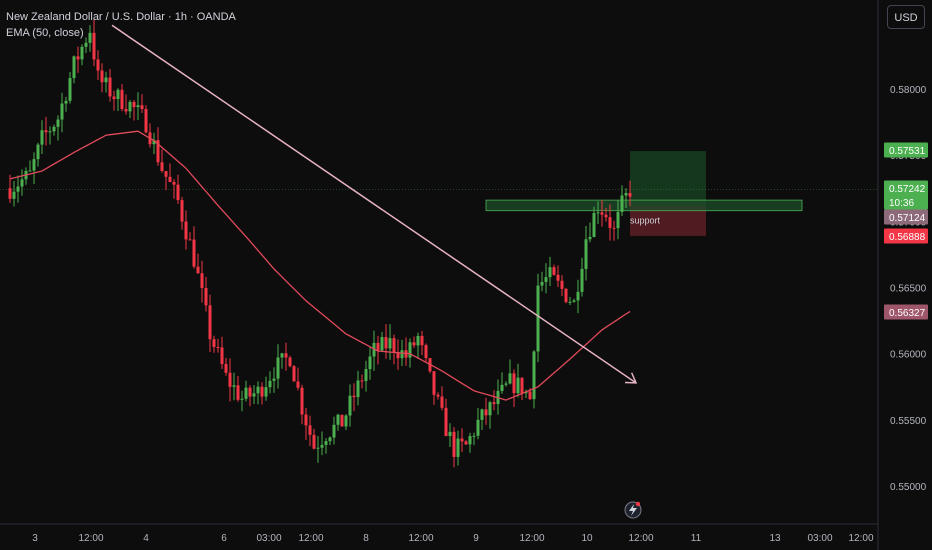 Image resolution: width=932 pixels, height=550 pixels. I want to click on price-tag-text: 0.57242, so click(907, 189).